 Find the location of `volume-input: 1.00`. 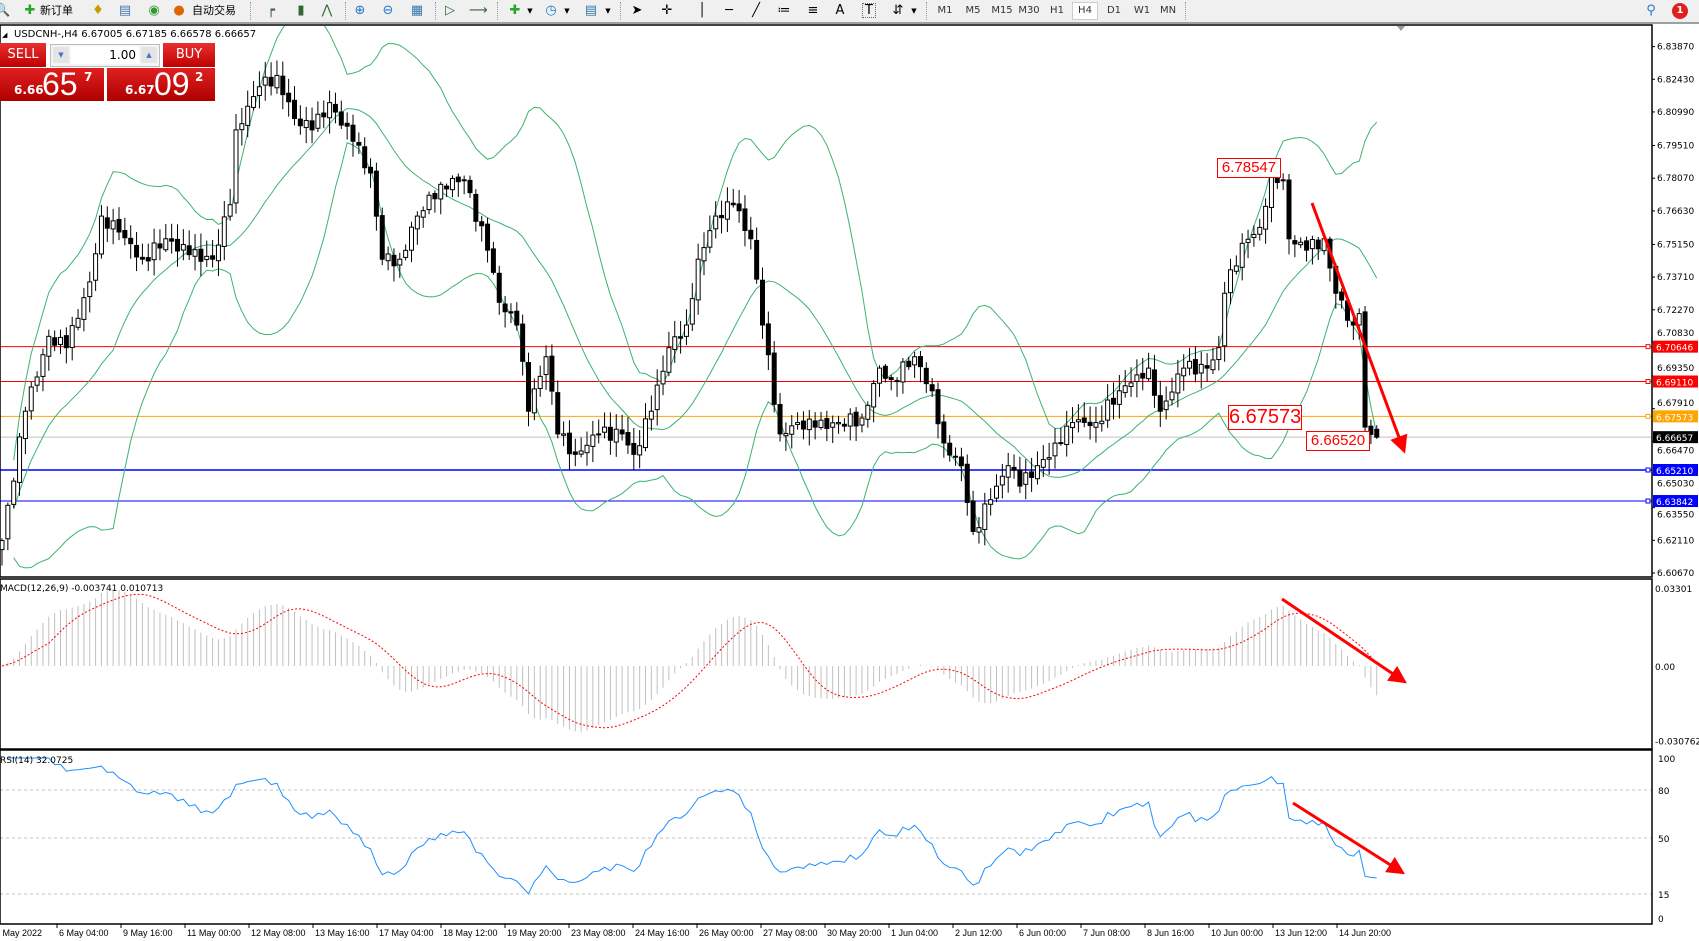

volume-input: 1.00 is located at coordinates (105, 55).